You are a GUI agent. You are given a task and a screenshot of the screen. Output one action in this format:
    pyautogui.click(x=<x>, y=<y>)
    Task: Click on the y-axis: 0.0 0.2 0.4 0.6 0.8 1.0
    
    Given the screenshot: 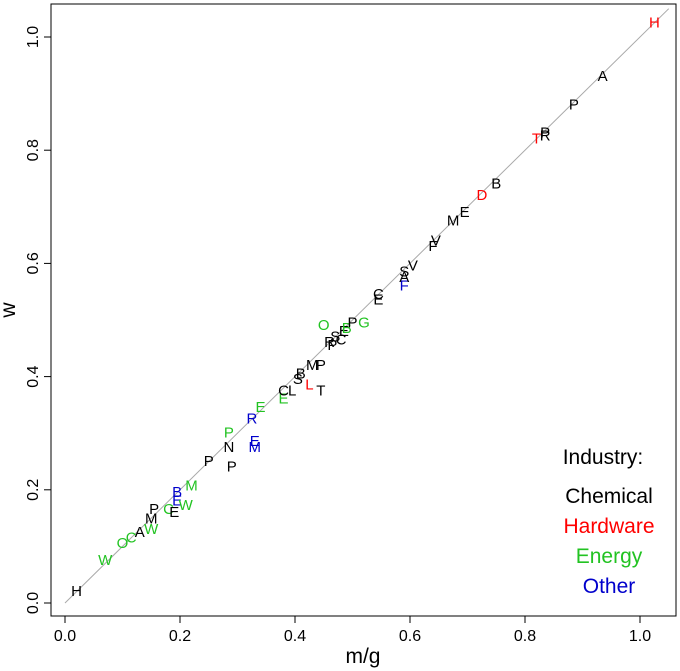 What is the action you would take?
    pyautogui.click(x=38, y=320)
    